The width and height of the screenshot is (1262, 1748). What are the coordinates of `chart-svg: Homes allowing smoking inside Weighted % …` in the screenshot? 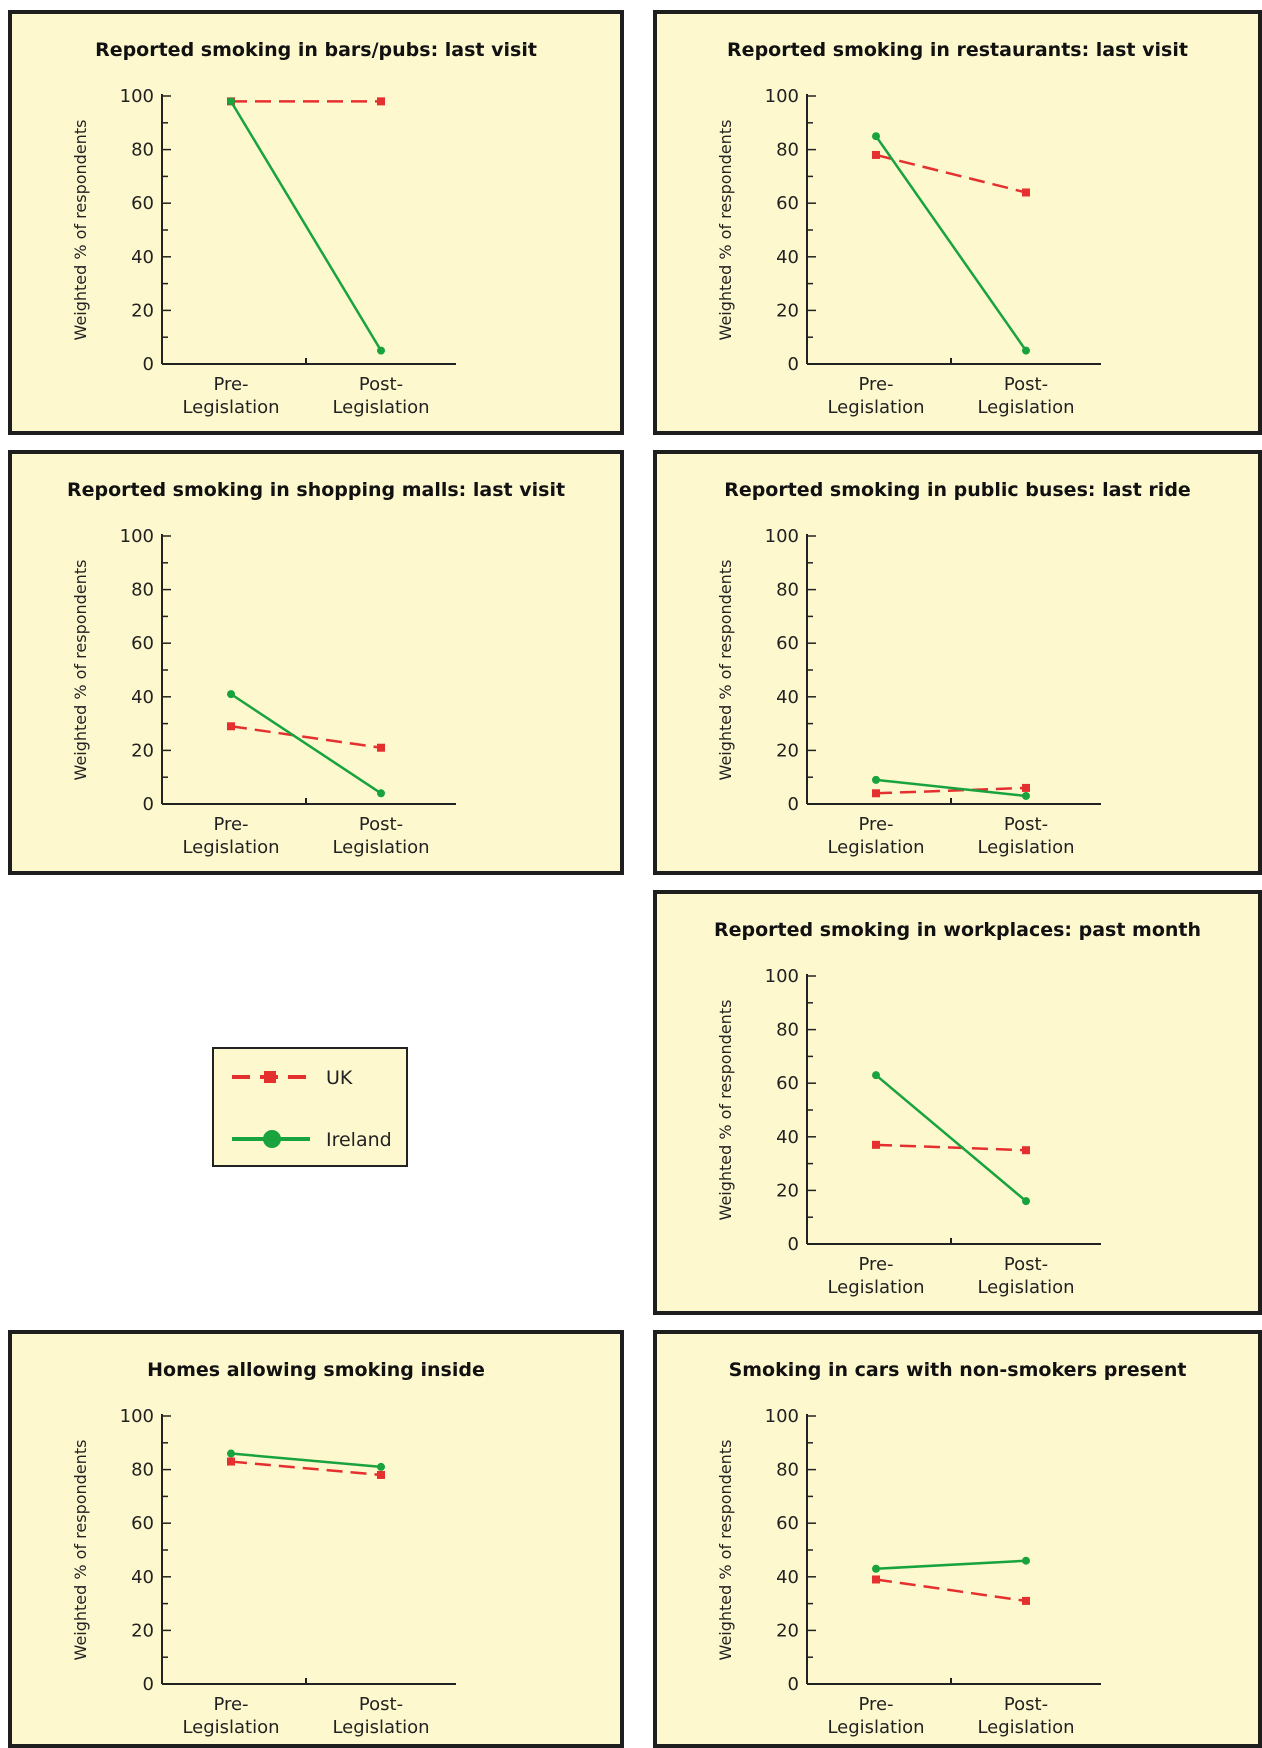 It's located at (278, 1548).